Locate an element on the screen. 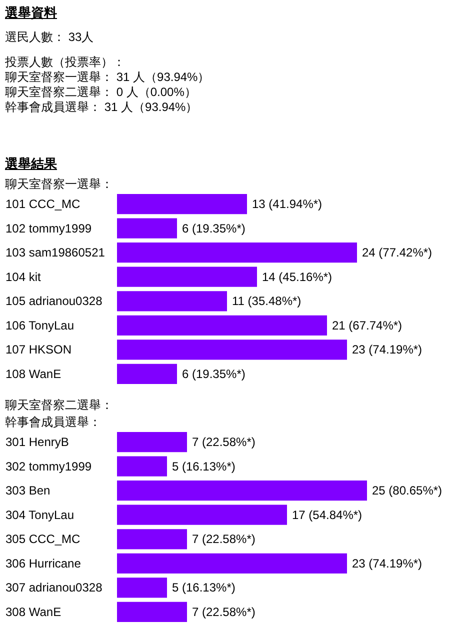 This screenshot has height=635, width=463. y-tick-label: 308 WanE is located at coordinates (34, 611).